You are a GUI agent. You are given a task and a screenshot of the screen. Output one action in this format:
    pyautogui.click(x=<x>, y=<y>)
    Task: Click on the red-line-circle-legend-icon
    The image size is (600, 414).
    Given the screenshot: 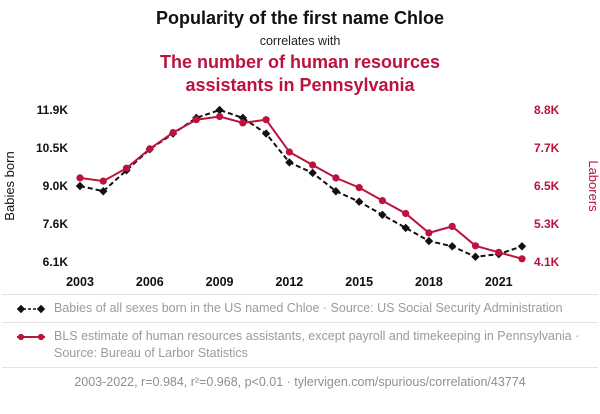 What is the action you would take?
    pyautogui.click(x=31, y=337)
    